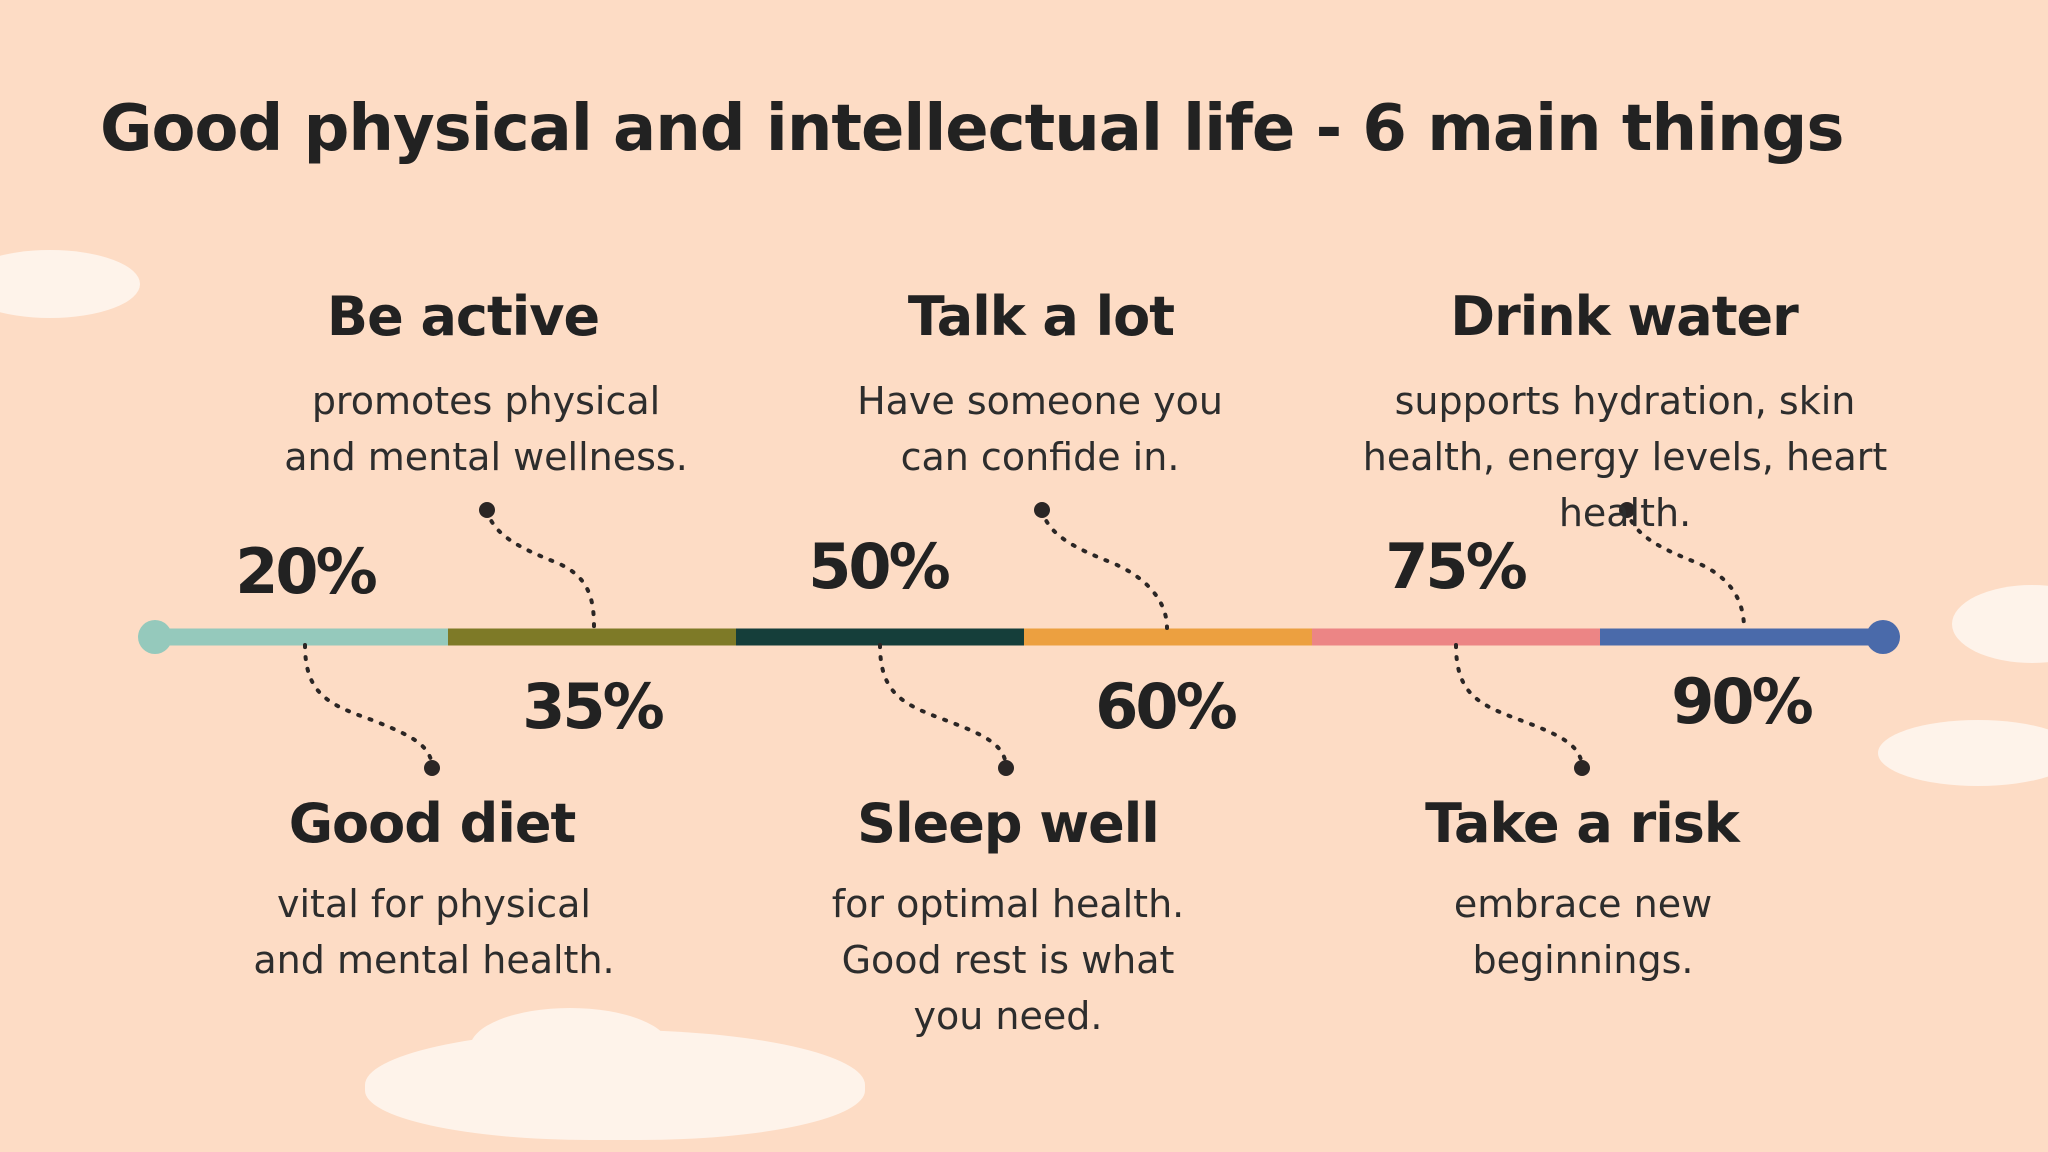  Describe the element at coordinates (486, 401) in the screenshot. I see `description-line: promotes physical` at that location.